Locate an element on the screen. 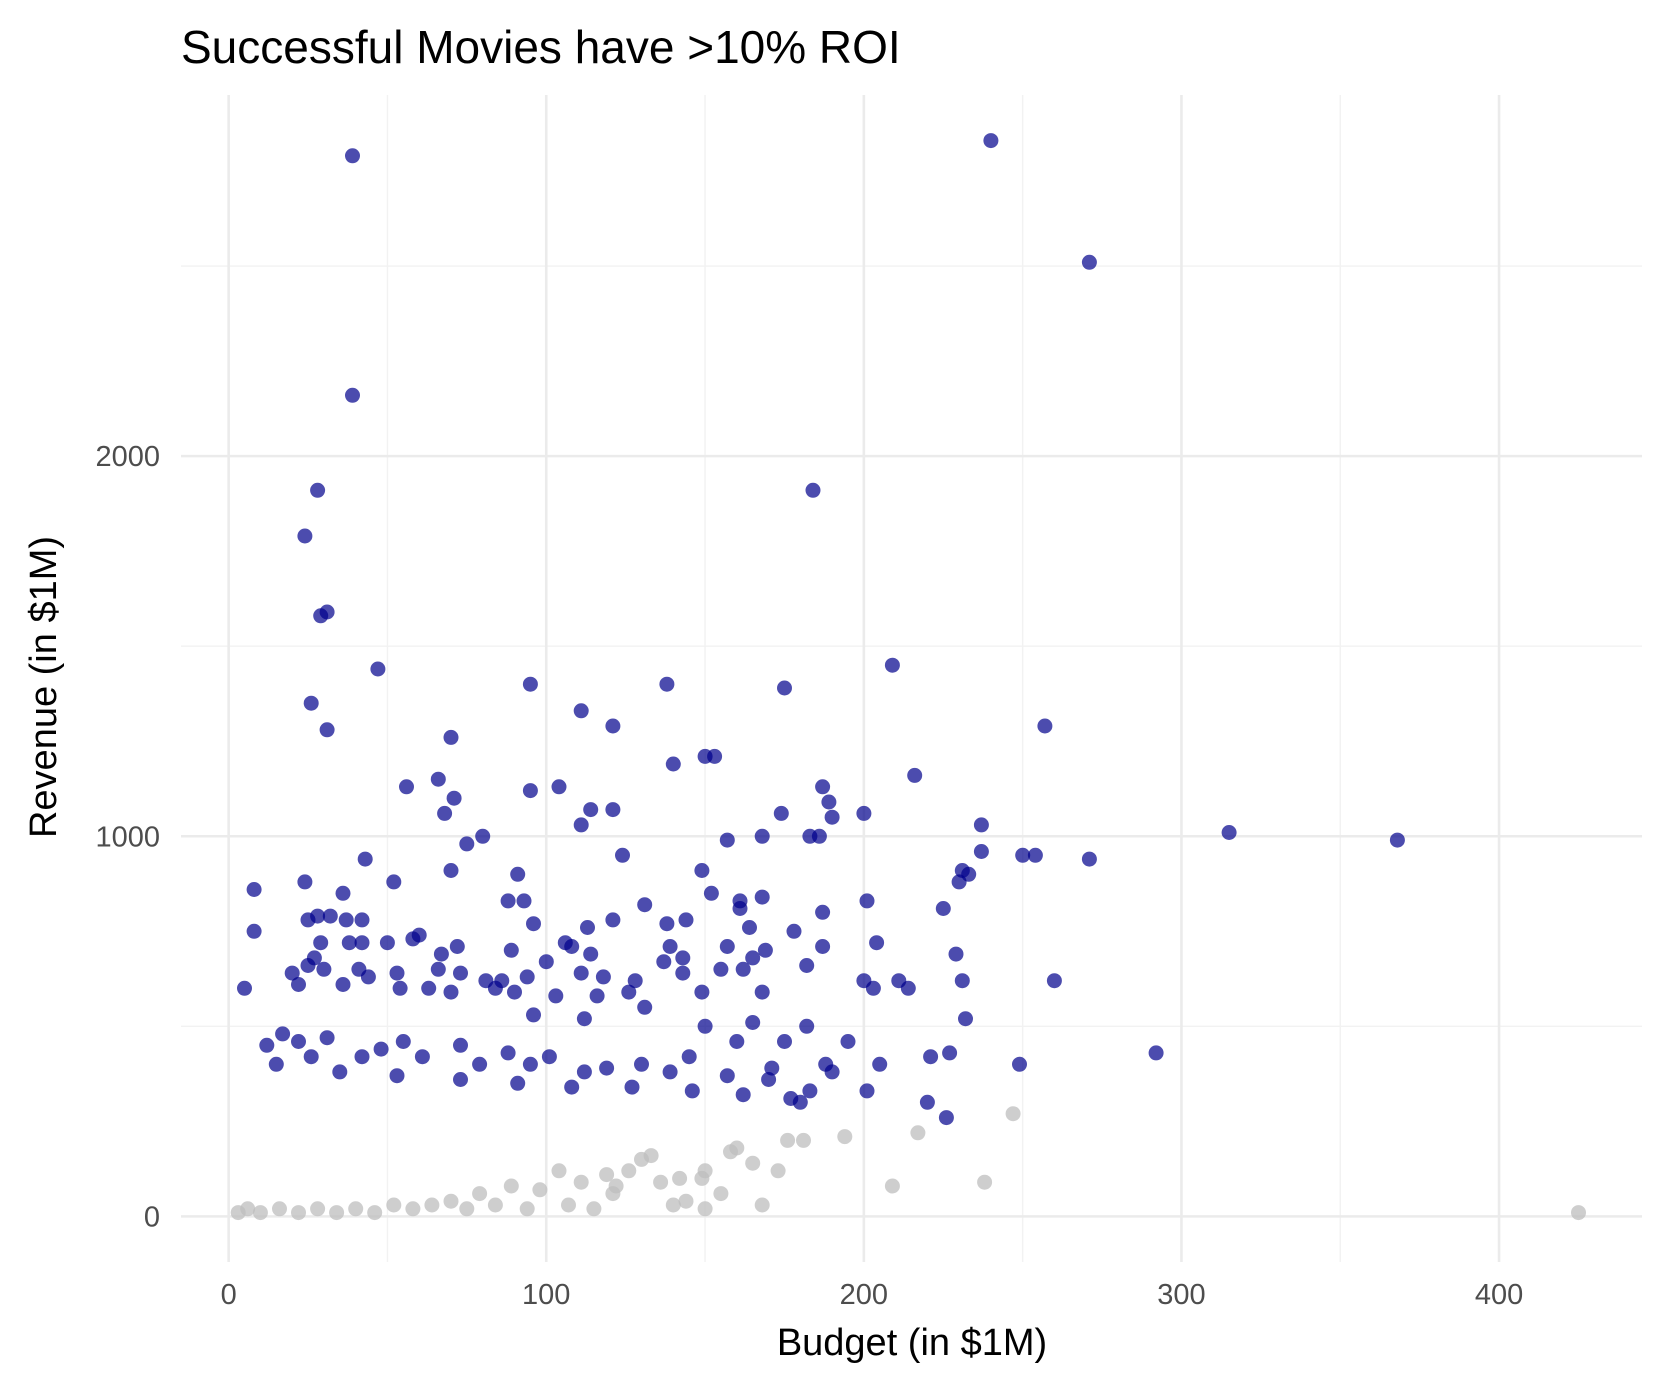 The image size is (1662, 1395). y-tick-label: 1000 is located at coordinates (127, 837).